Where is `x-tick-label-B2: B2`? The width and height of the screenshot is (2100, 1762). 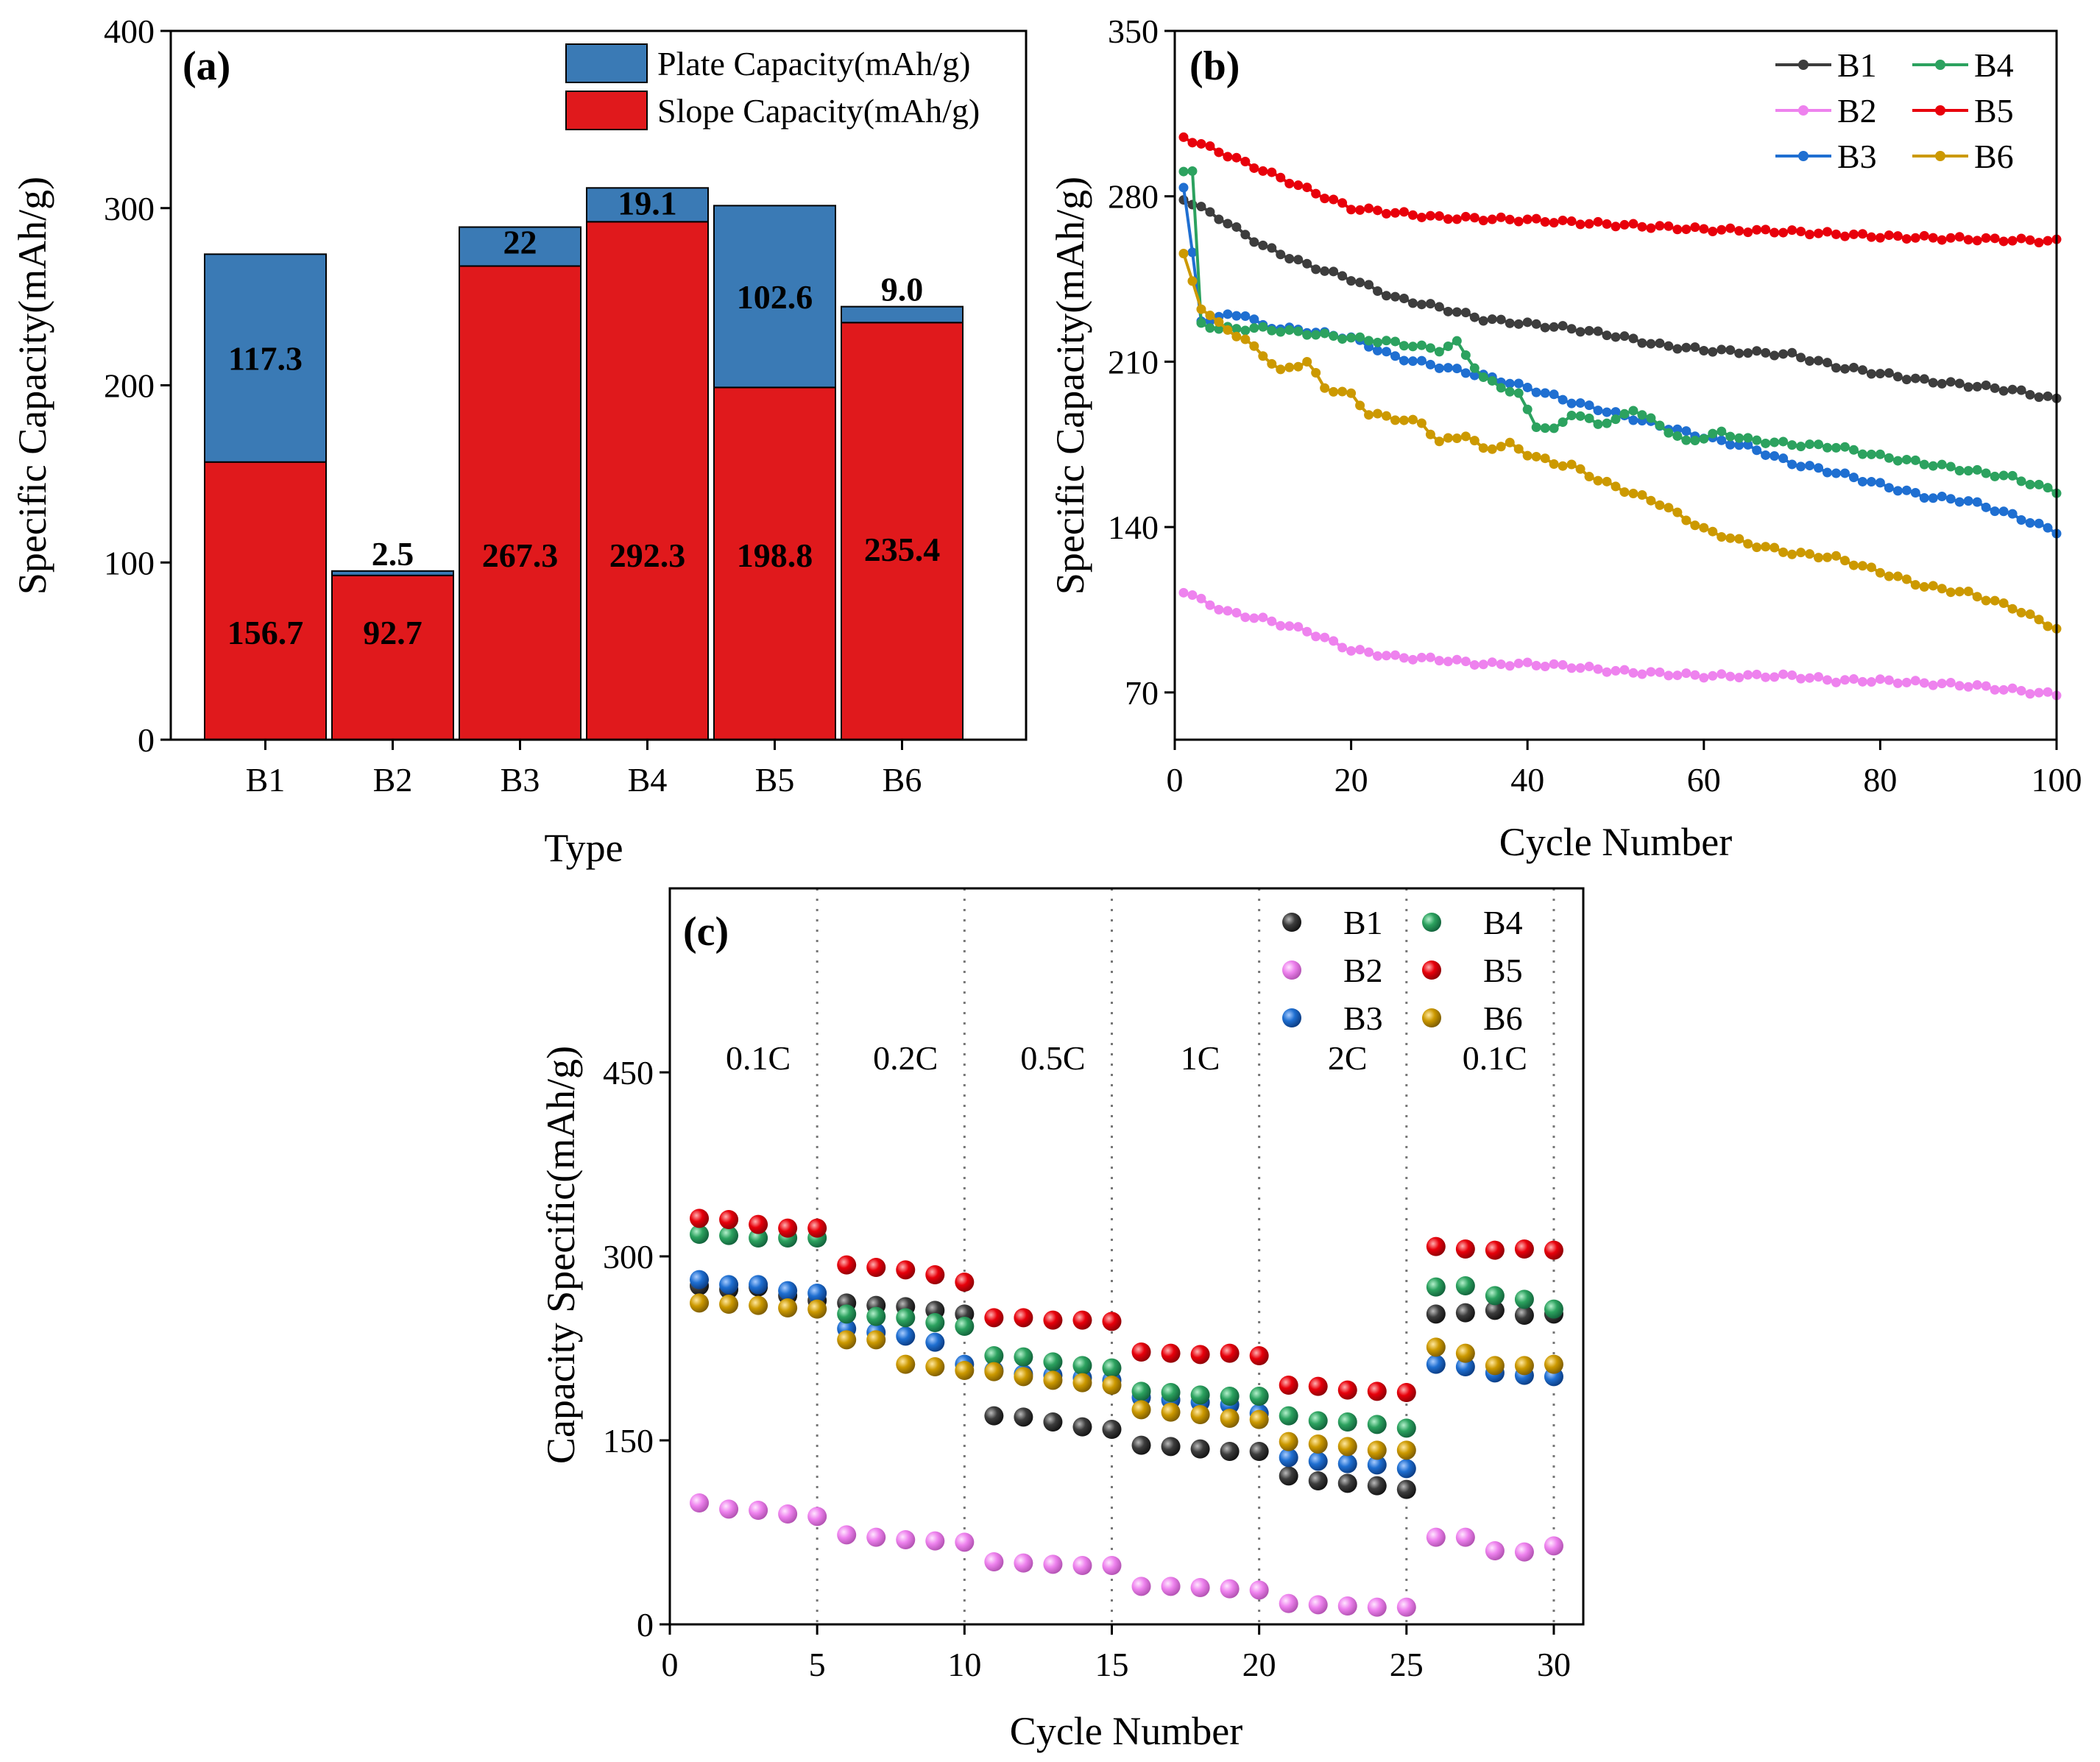 x-tick-label-B2: B2 is located at coordinates (393, 780).